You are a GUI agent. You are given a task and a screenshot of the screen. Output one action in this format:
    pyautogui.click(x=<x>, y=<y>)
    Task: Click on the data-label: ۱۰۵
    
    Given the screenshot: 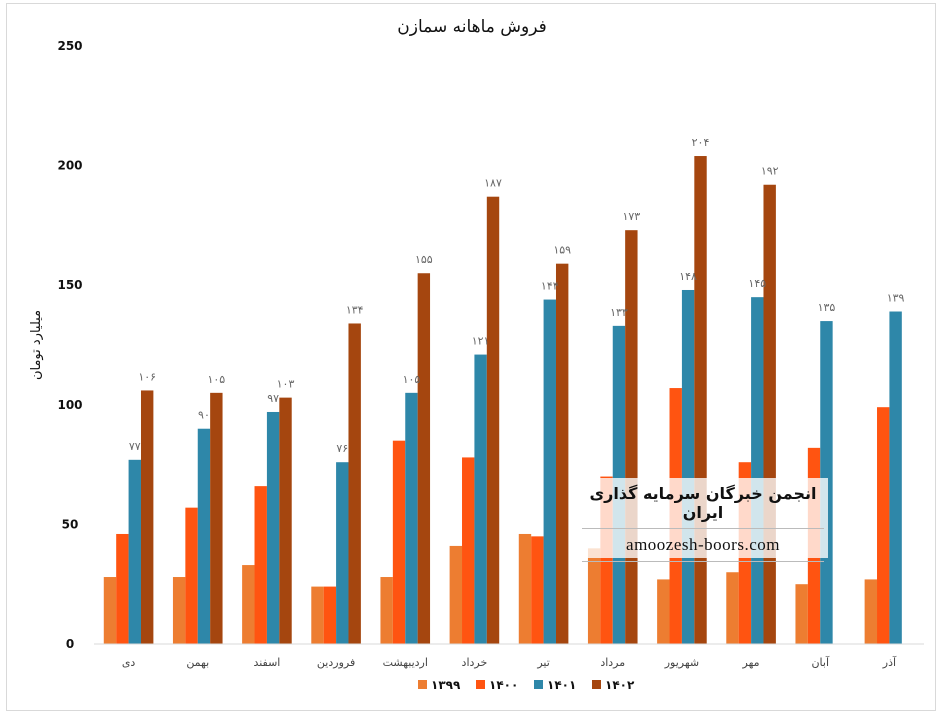 What is the action you would take?
    pyautogui.click(x=412, y=379)
    